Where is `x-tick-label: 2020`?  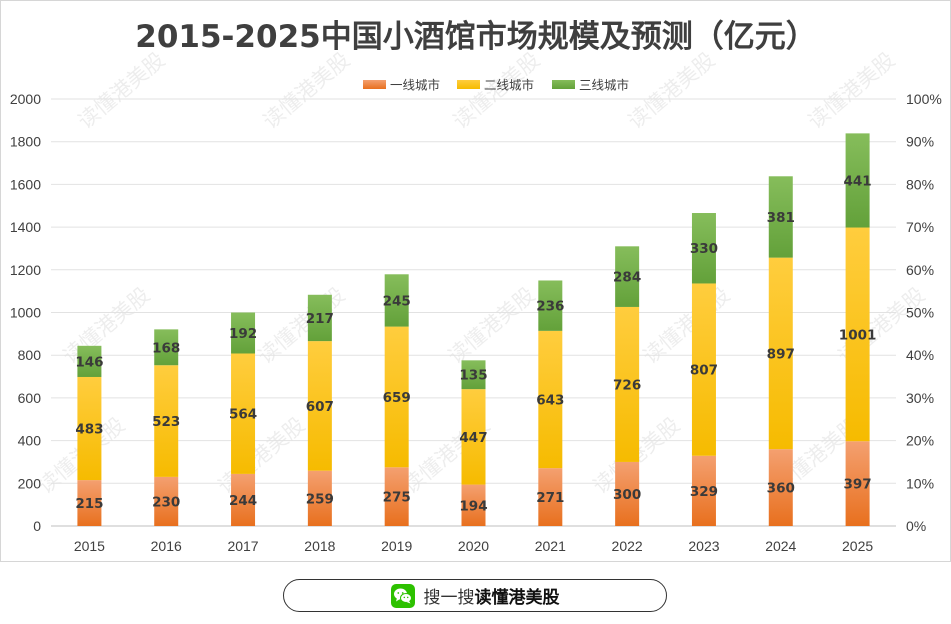
x-tick-label: 2020 is located at coordinates (473, 546).